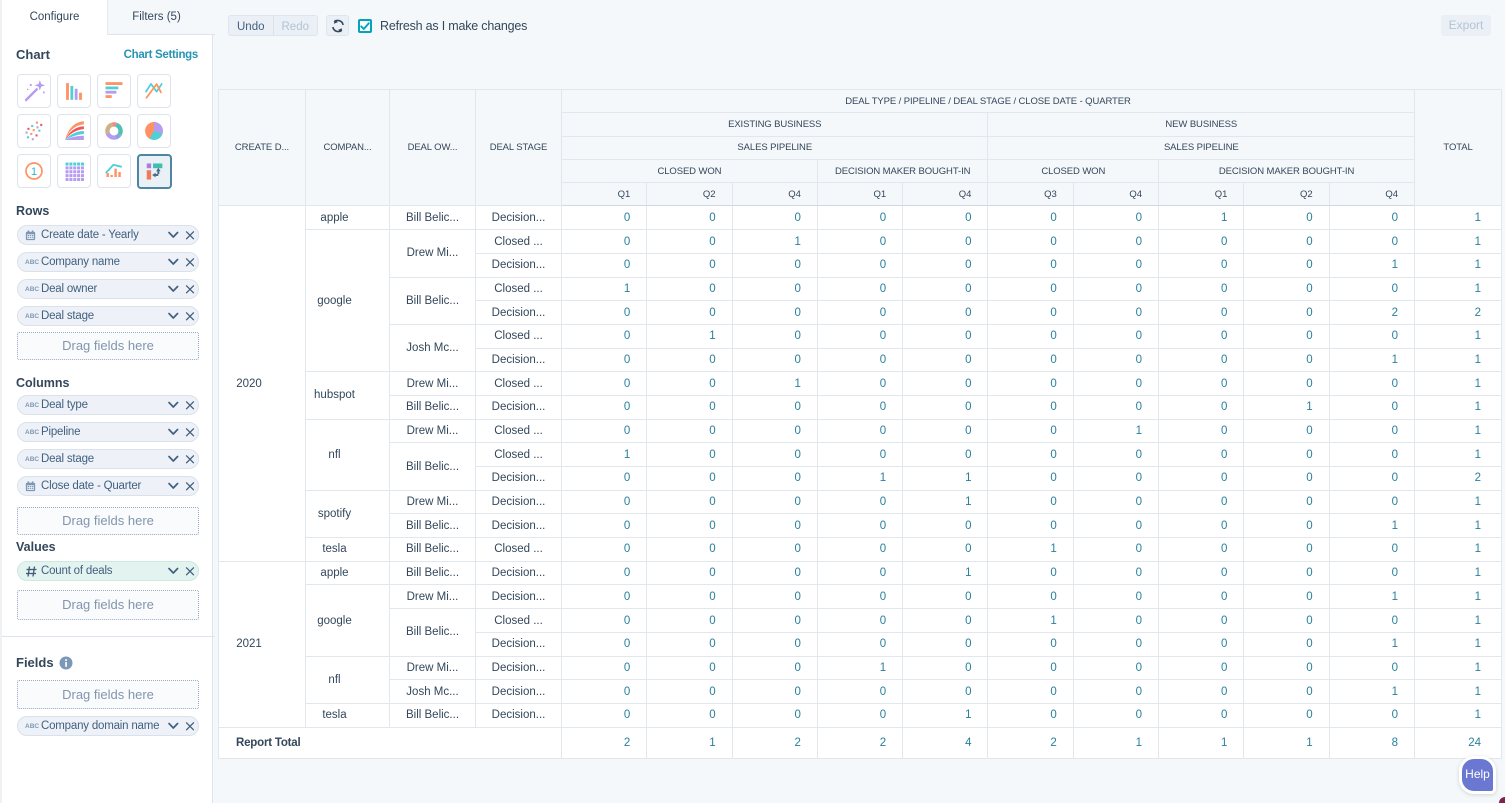  What do you see at coordinates (34, 172) in the screenshot?
I see `svg-text: 1` at bounding box center [34, 172].